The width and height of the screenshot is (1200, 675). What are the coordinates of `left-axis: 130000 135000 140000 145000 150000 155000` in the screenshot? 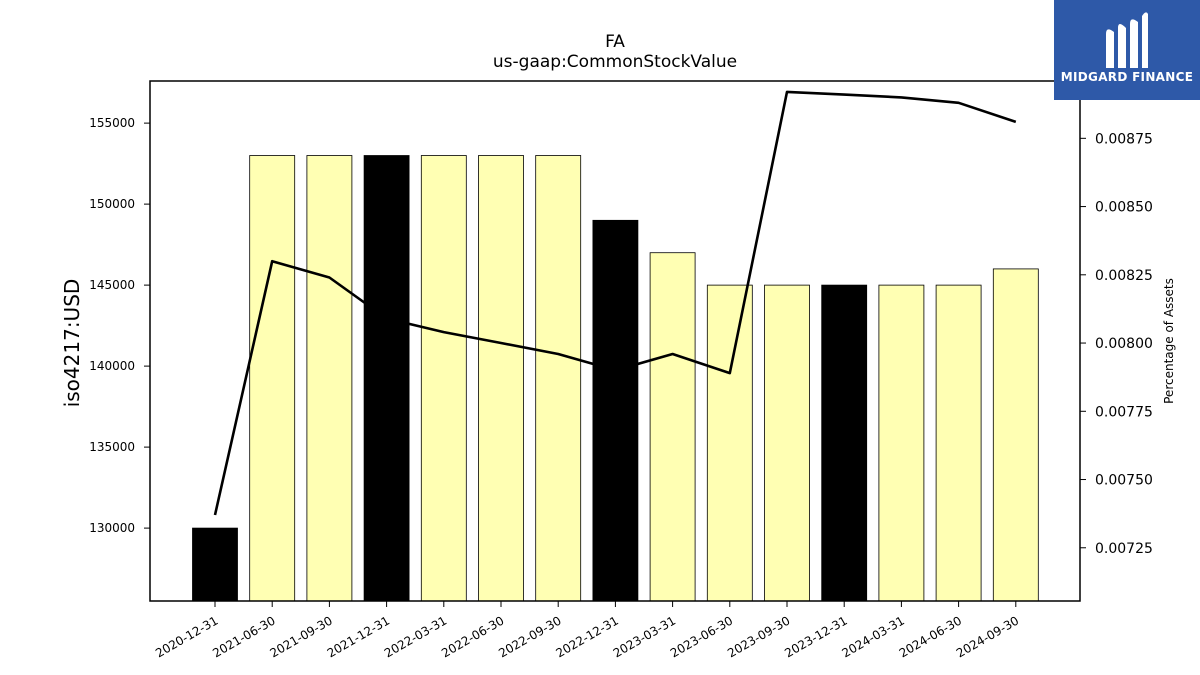 It's located at (119, 325).